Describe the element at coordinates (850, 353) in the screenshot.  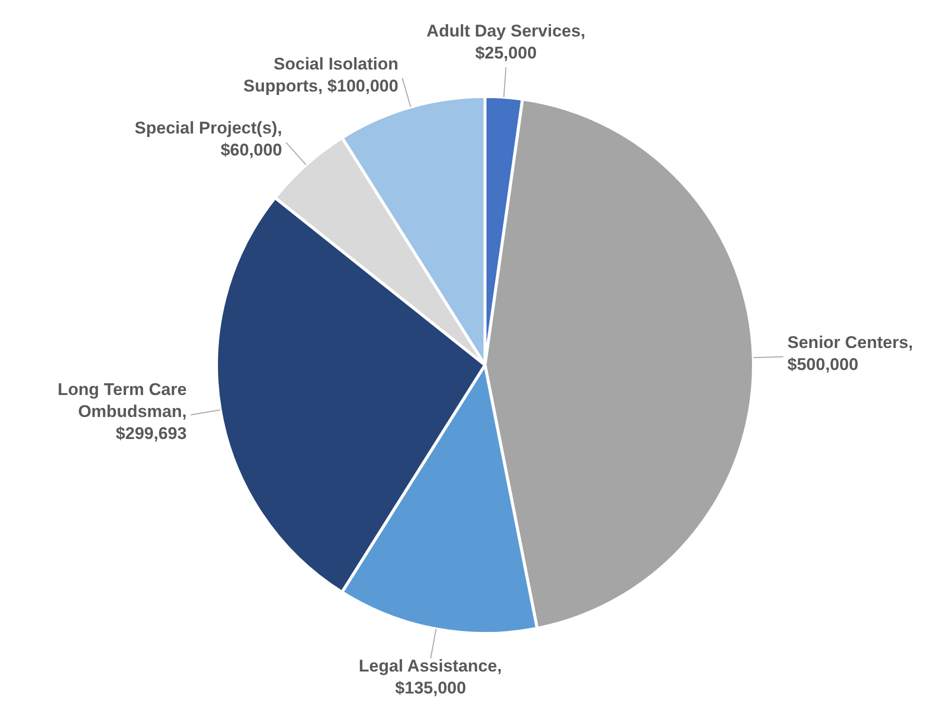
I see `slice-label: Senior Centers, $500,000` at that location.